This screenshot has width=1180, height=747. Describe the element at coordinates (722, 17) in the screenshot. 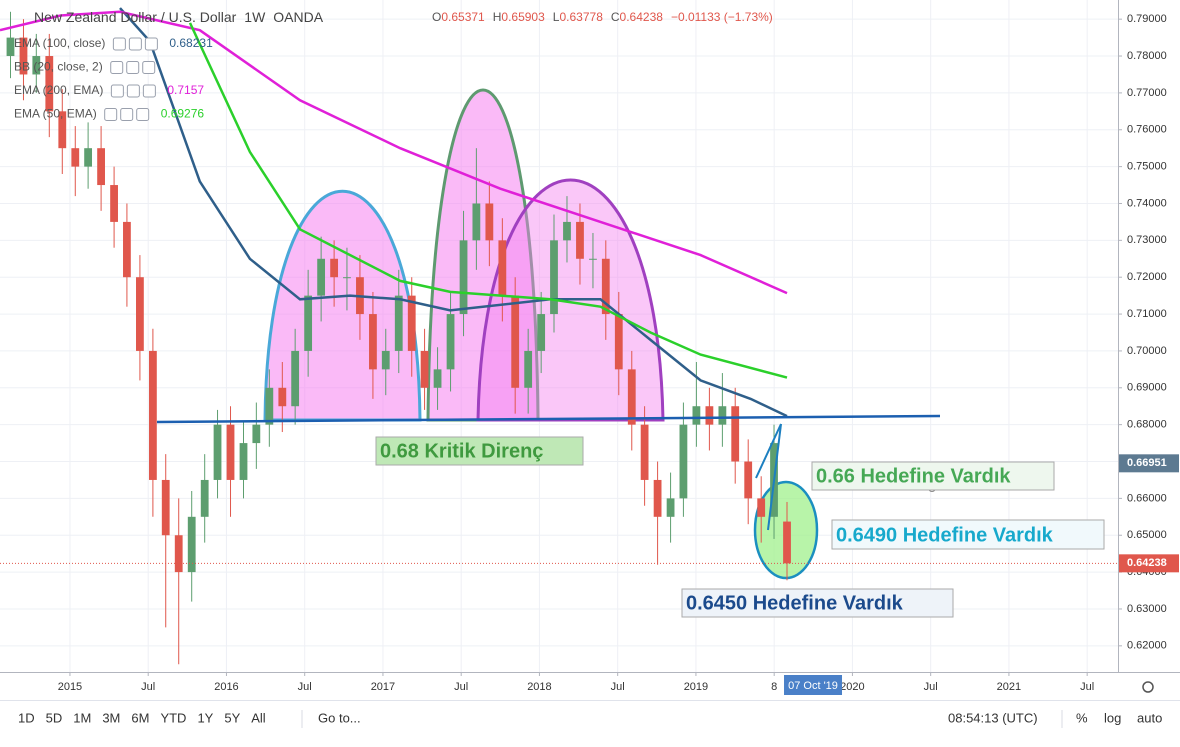

I see `change: −0.01133 (−1.73%)` at that location.